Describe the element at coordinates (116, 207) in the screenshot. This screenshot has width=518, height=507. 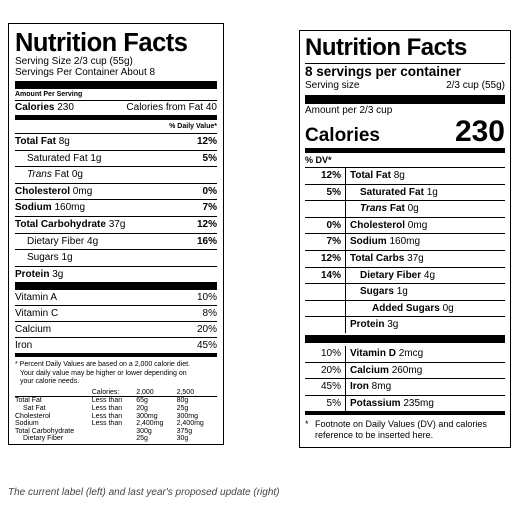
I see `nutrient-row-sodium: Sodium 160mg 7%` at that location.